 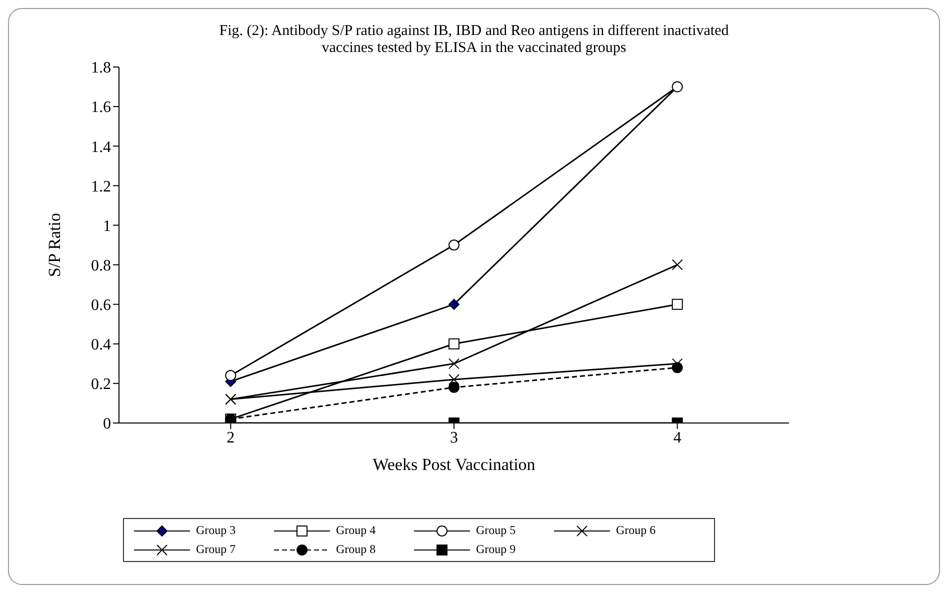 I want to click on legend-label: Group 4, so click(x=356, y=530).